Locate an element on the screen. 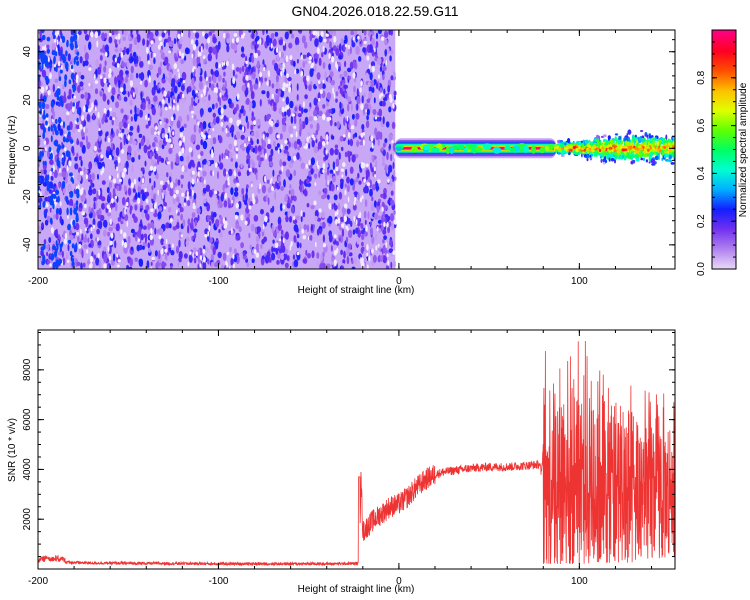 This screenshot has height=600, width=750. y-tick-label: 8000 is located at coordinates (27, 369).